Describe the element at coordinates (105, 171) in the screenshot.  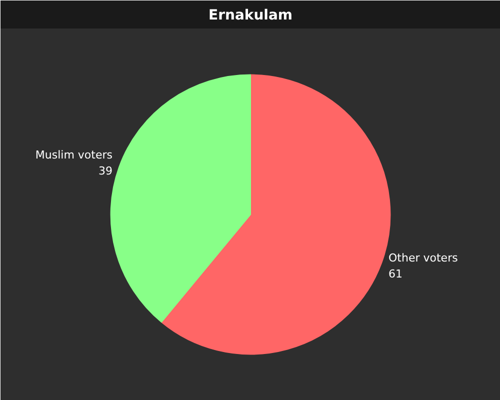
I see `data-label: 39` at that location.